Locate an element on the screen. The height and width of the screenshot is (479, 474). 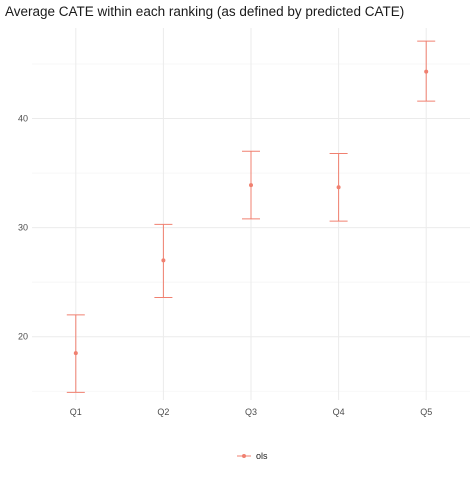
x-tick-label: Q1 is located at coordinates (76, 412).